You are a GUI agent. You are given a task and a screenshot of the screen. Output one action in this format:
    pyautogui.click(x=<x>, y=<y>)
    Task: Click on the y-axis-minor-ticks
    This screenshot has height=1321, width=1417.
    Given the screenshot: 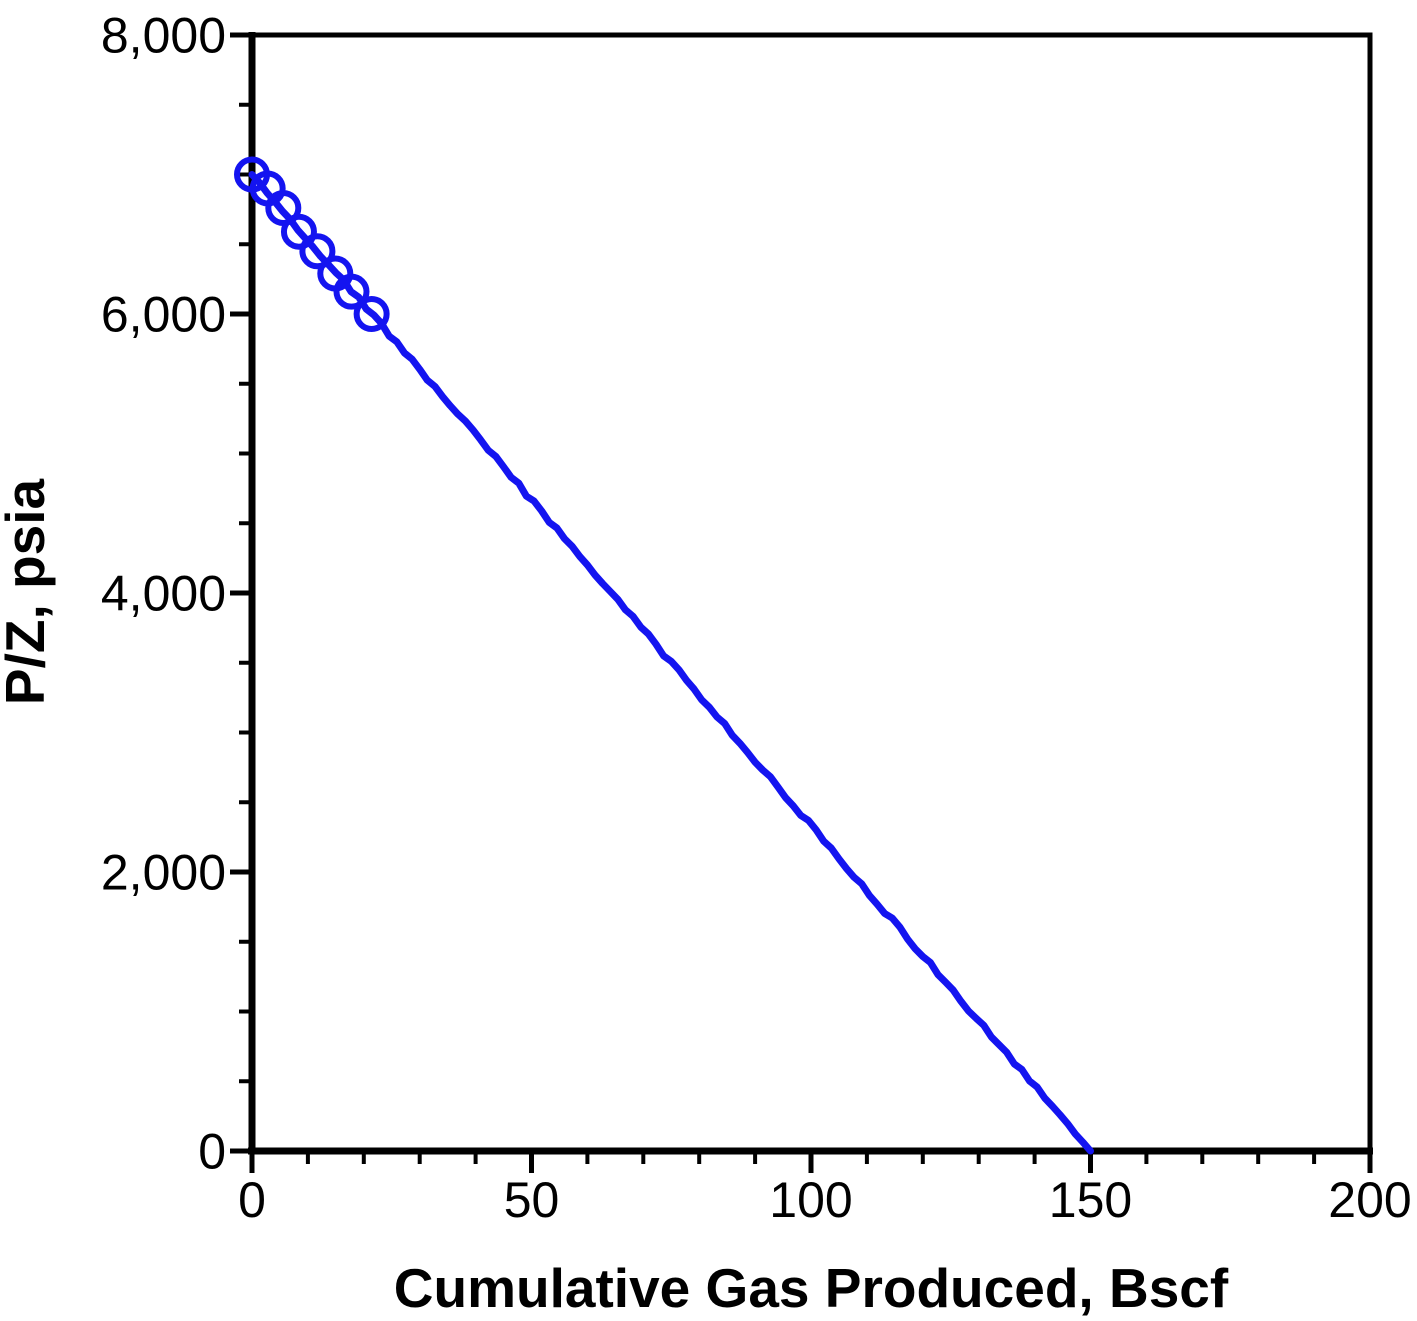 What is the action you would take?
    pyautogui.click(x=245, y=593)
    